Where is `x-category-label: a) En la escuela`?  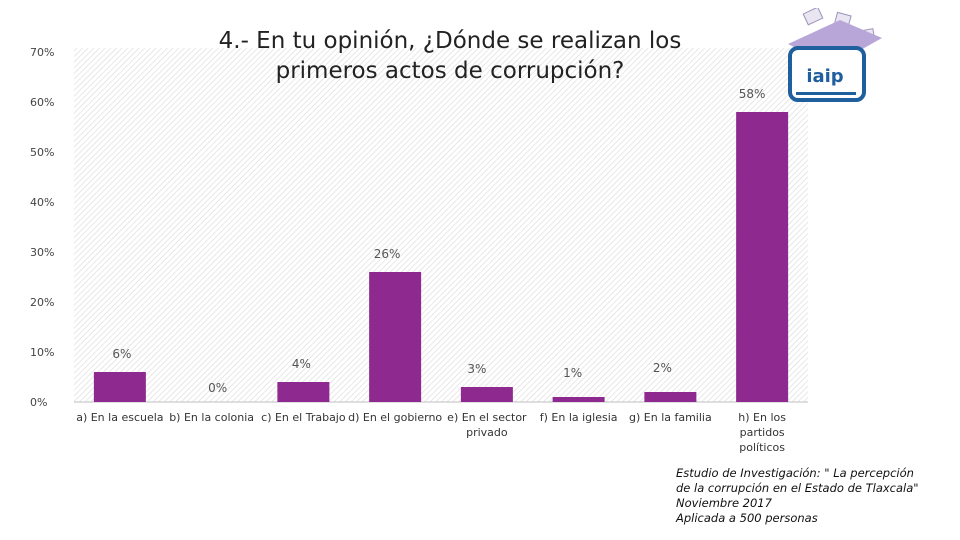
x-category-label: a) En la escuela is located at coordinates (119, 417).